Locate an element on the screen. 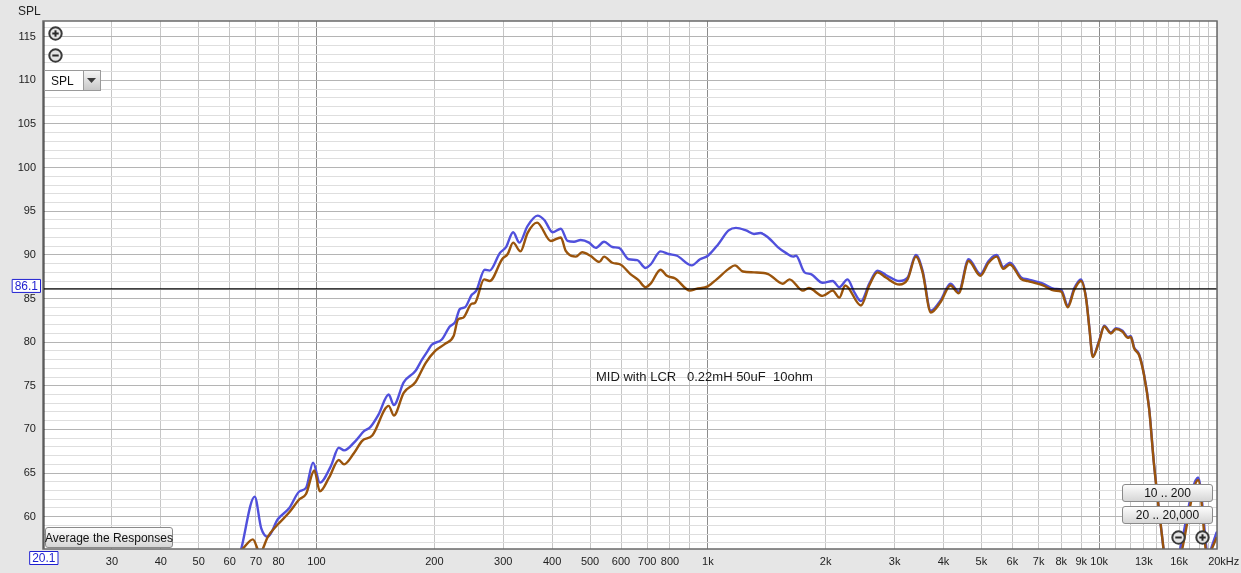 The width and height of the screenshot is (1241, 573). ref-line-label: 86.1 is located at coordinates (26, 285).